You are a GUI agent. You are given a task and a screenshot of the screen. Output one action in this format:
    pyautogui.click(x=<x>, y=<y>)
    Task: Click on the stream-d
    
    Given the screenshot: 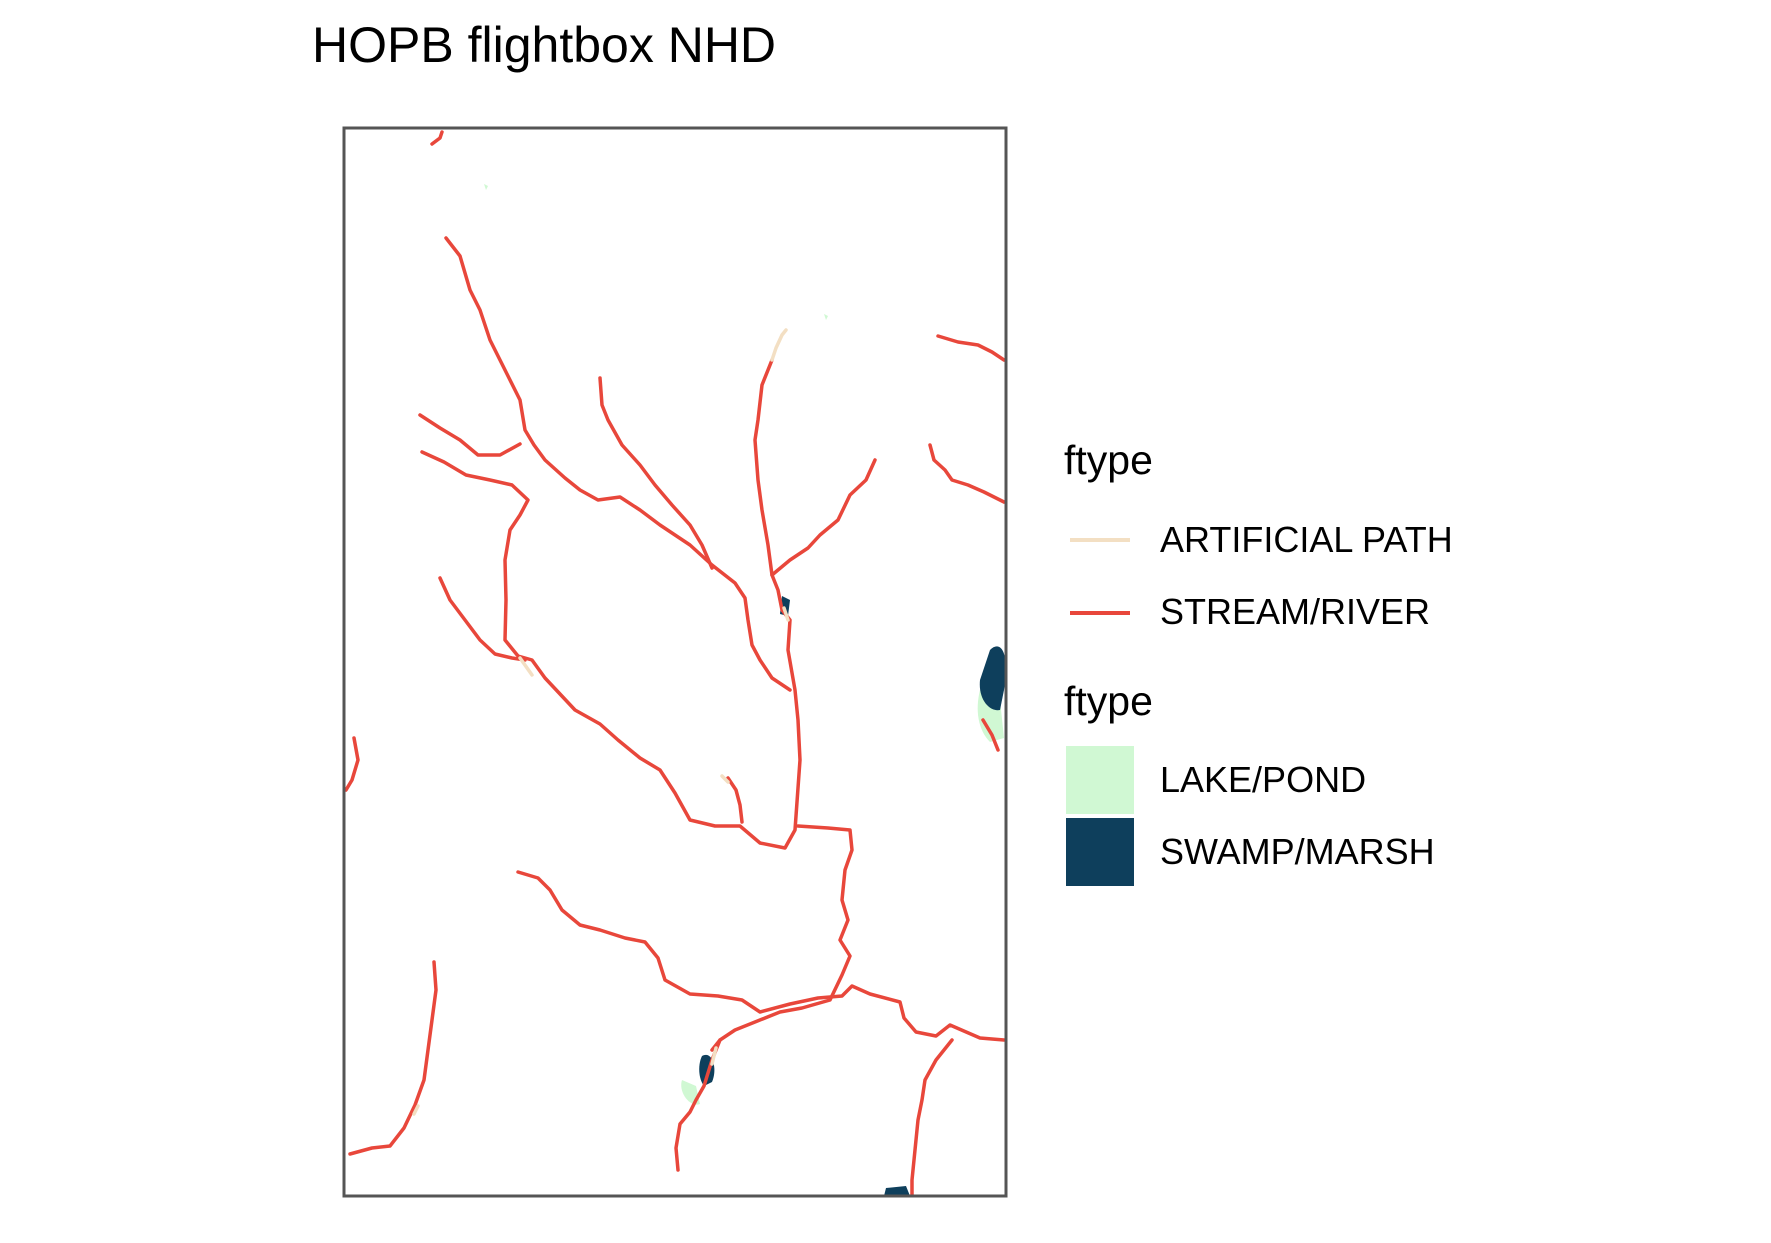 What is the action you would take?
    pyautogui.click(x=656, y=473)
    